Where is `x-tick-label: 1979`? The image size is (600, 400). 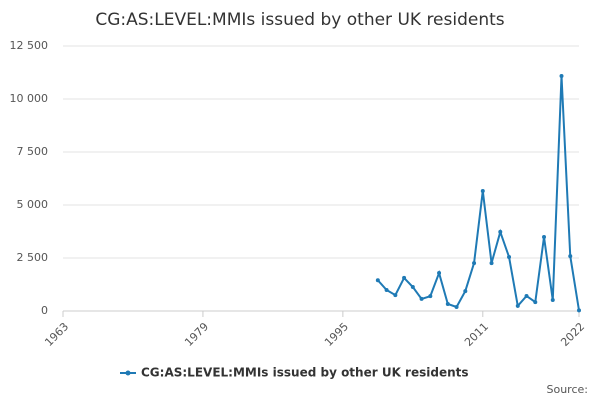
x-tick-label: 1979 is located at coordinates (196, 334).